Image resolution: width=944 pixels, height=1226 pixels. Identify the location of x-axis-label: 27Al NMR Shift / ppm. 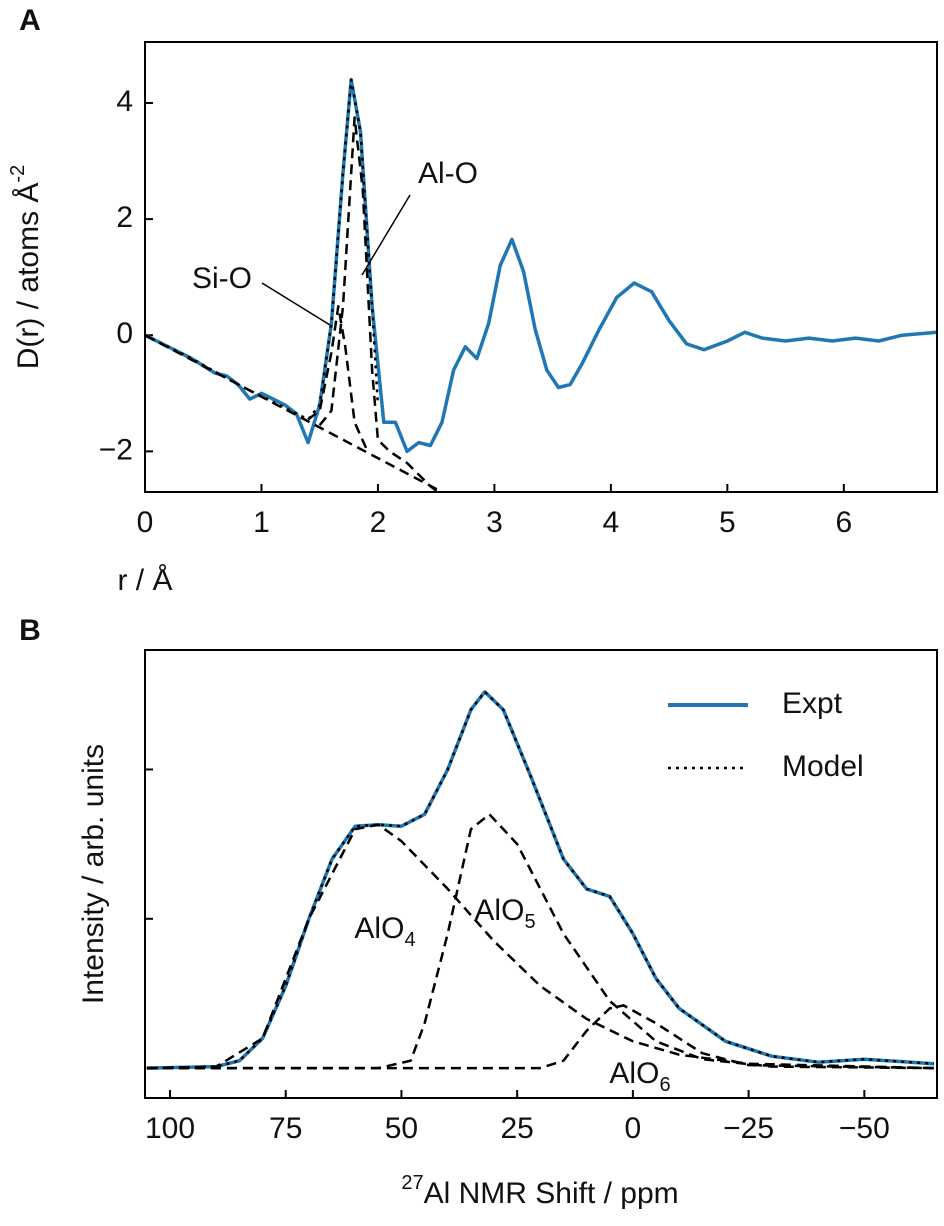
(539, 1191).